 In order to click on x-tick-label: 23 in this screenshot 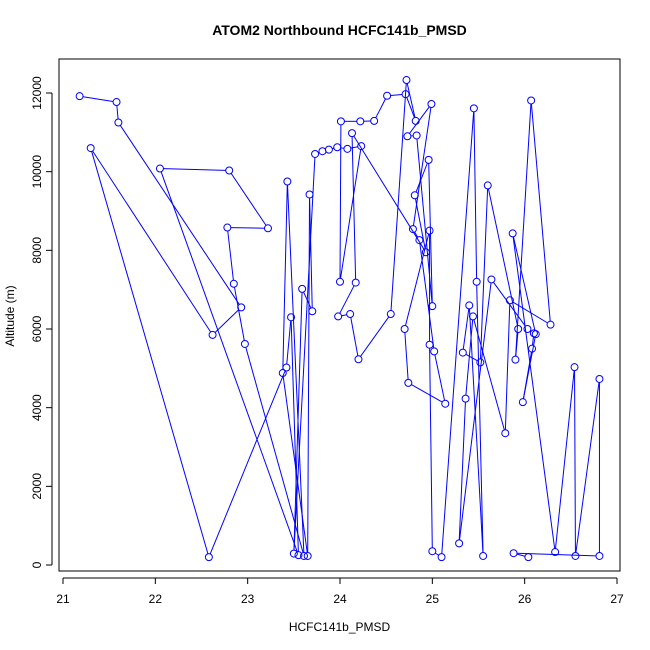, I will do `click(248, 599)`.